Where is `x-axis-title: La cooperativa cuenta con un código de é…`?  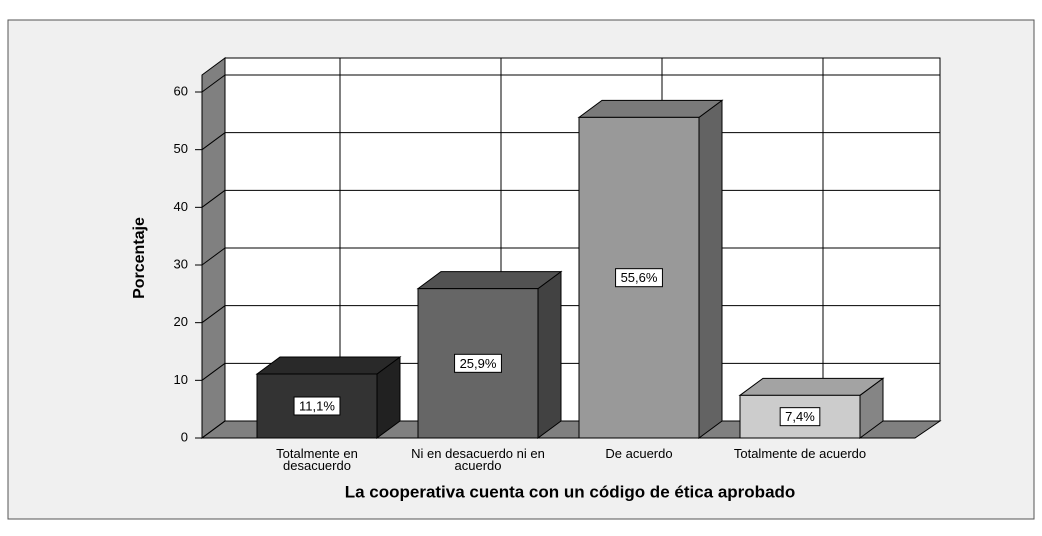
x-axis-title: La cooperativa cuenta con un código de é… is located at coordinates (570, 491).